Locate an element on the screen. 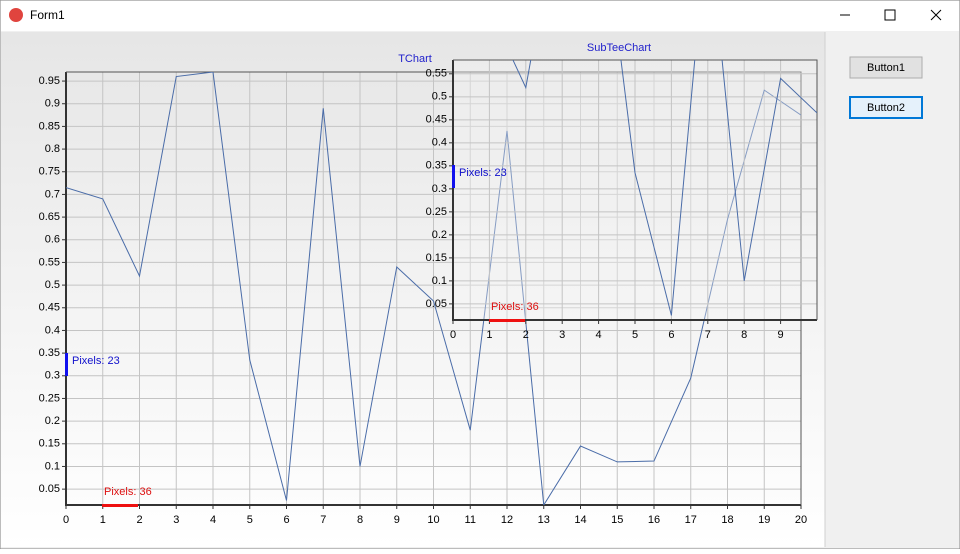 The height and width of the screenshot is (554, 960). x-tick-label: 18 is located at coordinates (727, 520).